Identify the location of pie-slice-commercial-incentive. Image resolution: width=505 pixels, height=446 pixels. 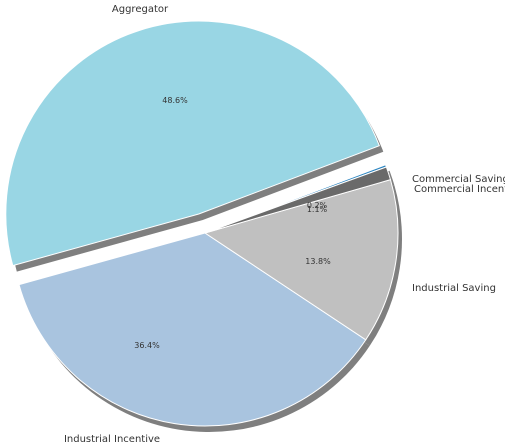
(298, 200).